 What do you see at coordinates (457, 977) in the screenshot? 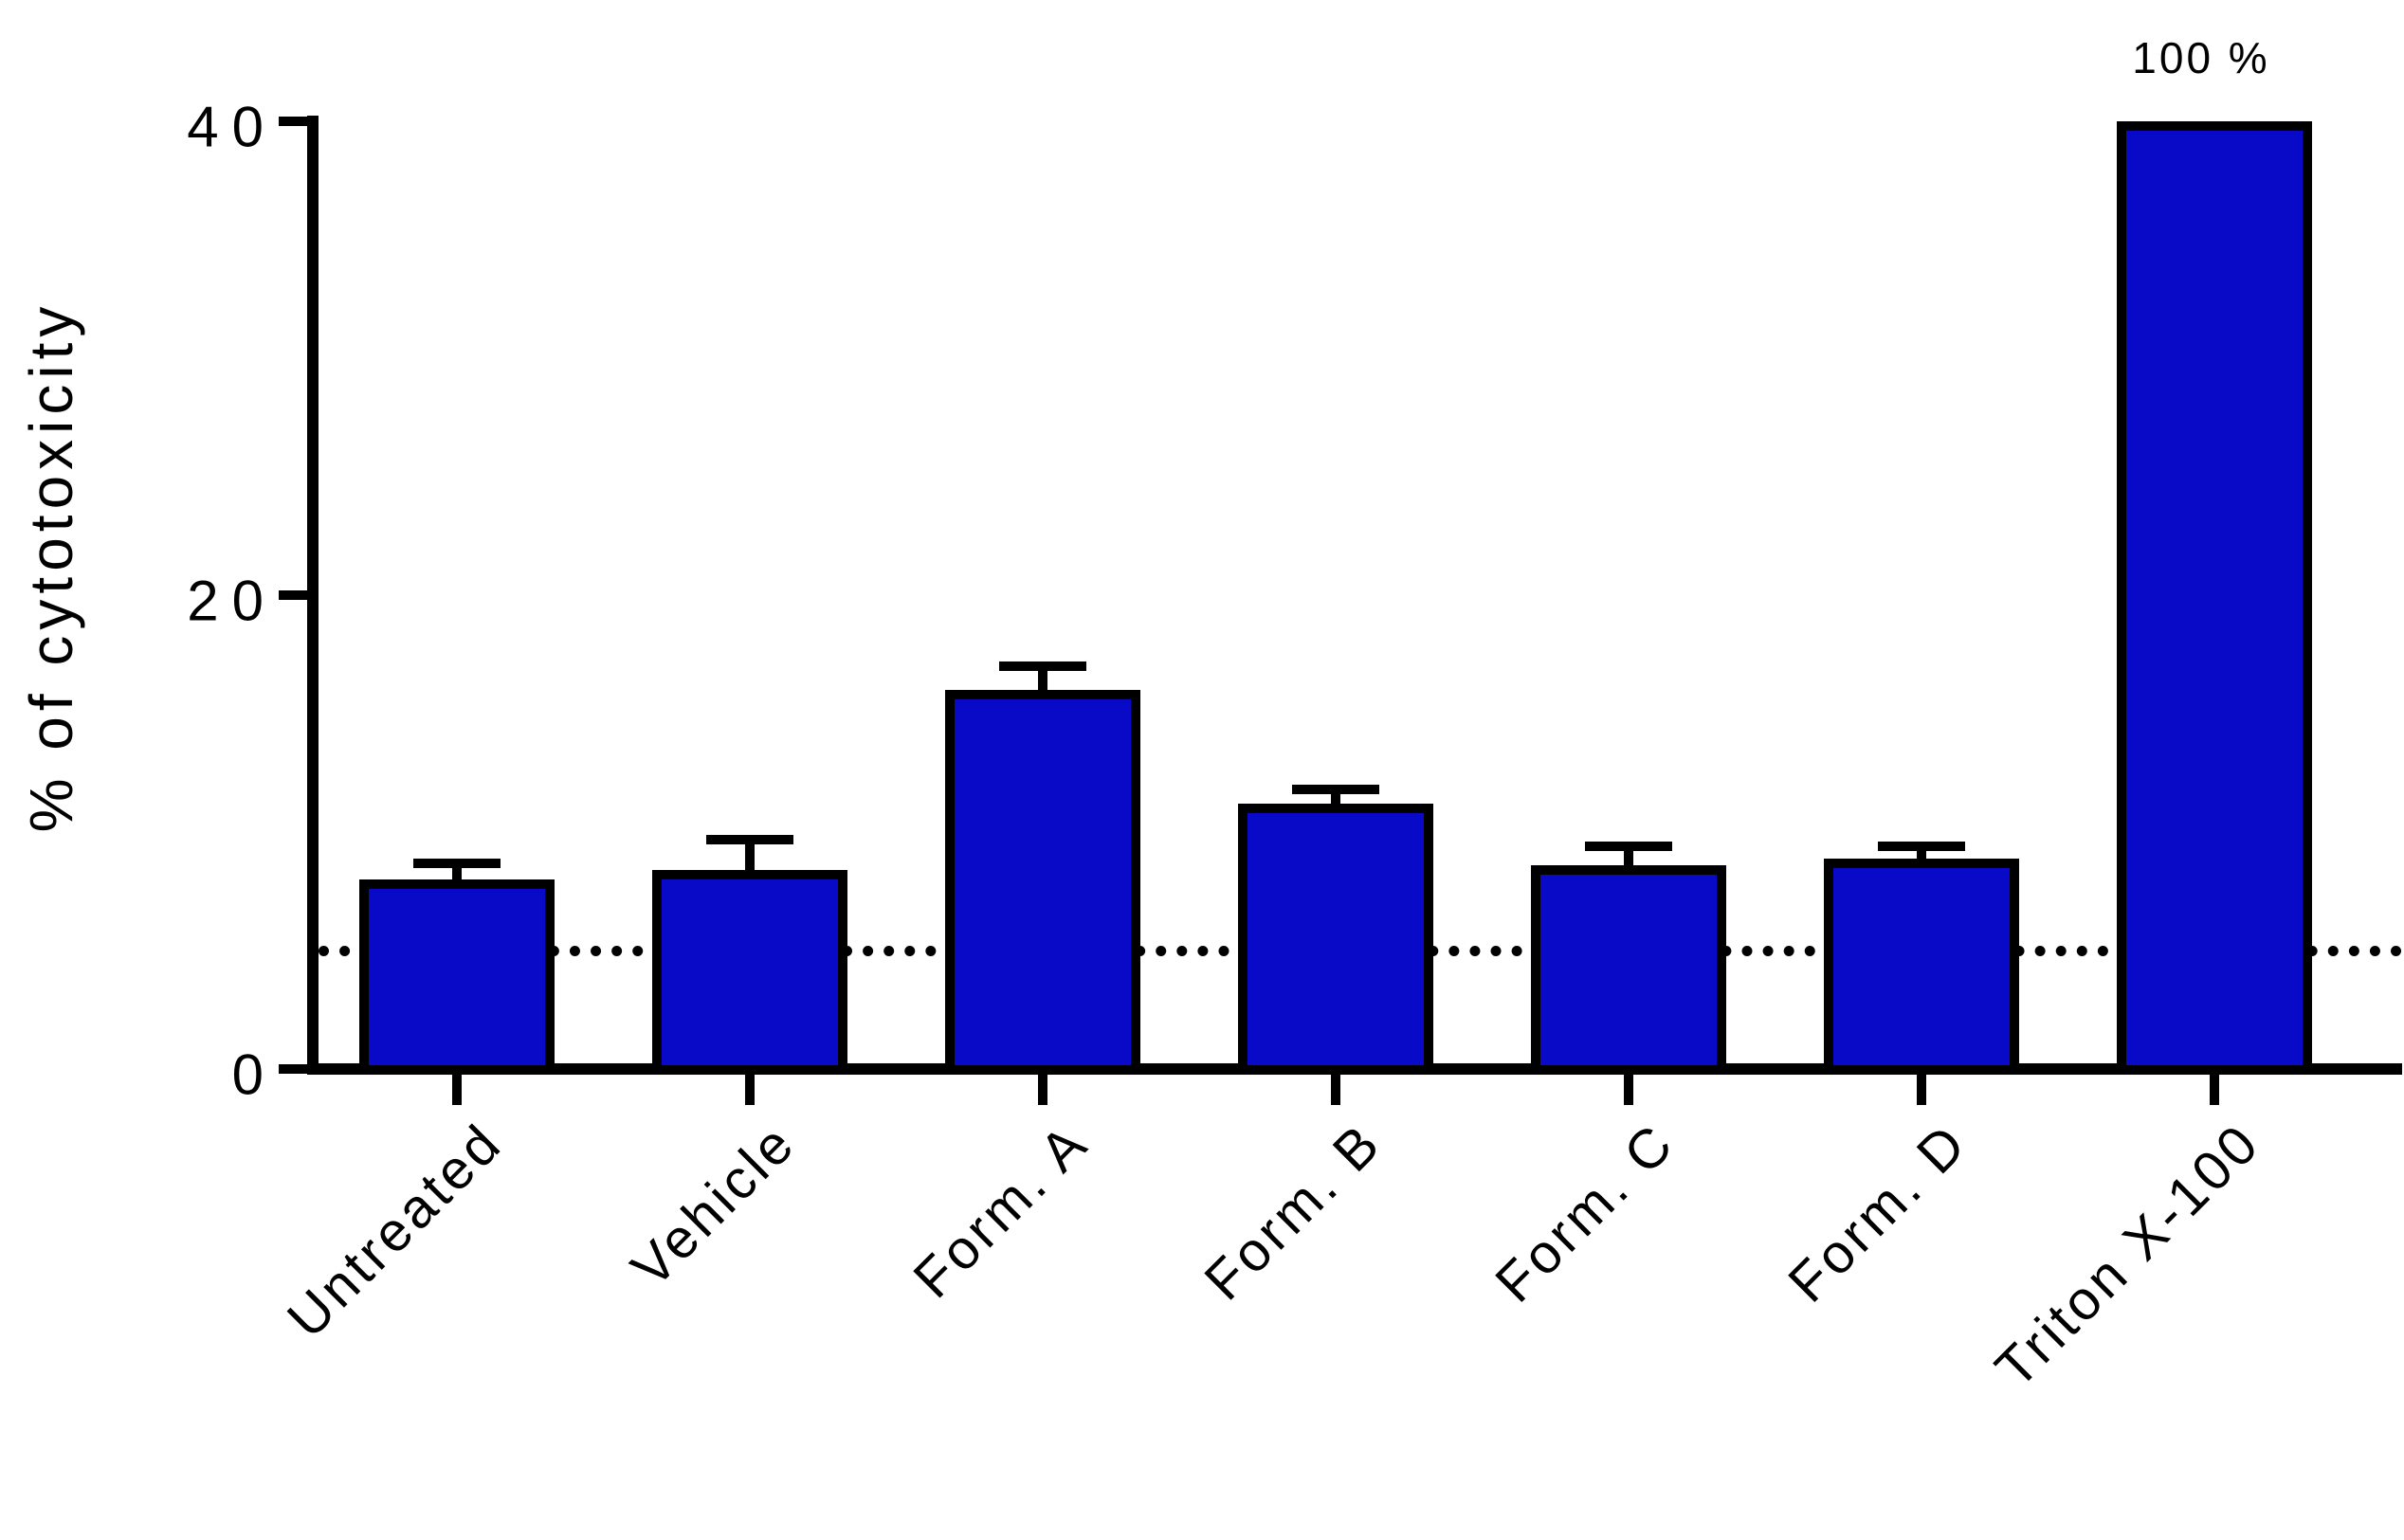
I see `bar-untreated` at bounding box center [457, 977].